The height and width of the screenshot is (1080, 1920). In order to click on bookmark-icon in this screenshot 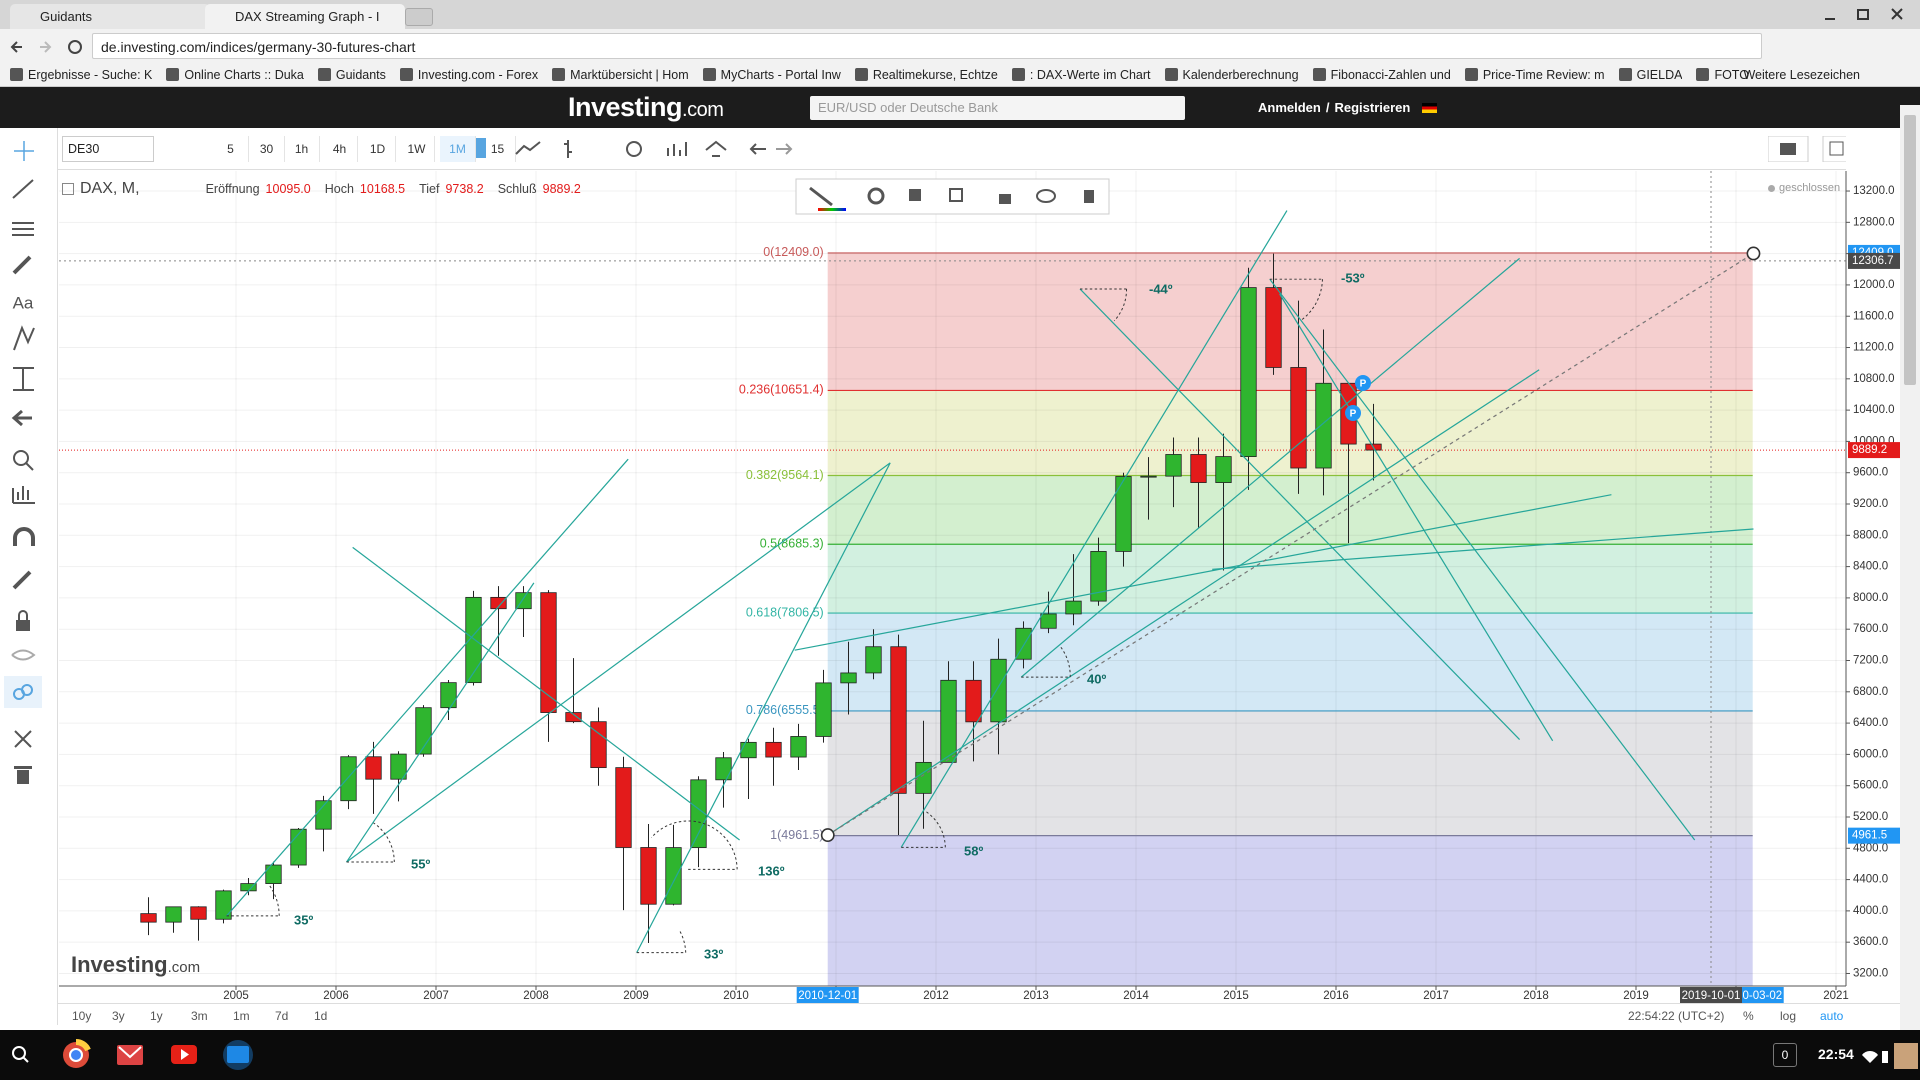, I will do `click(1319, 74)`.